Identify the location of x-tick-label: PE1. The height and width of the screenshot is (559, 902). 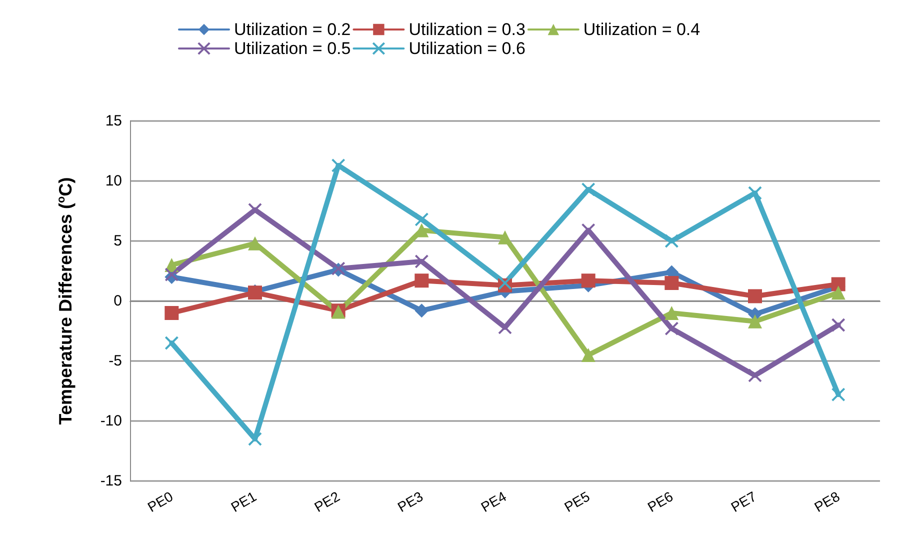
(244, 502).